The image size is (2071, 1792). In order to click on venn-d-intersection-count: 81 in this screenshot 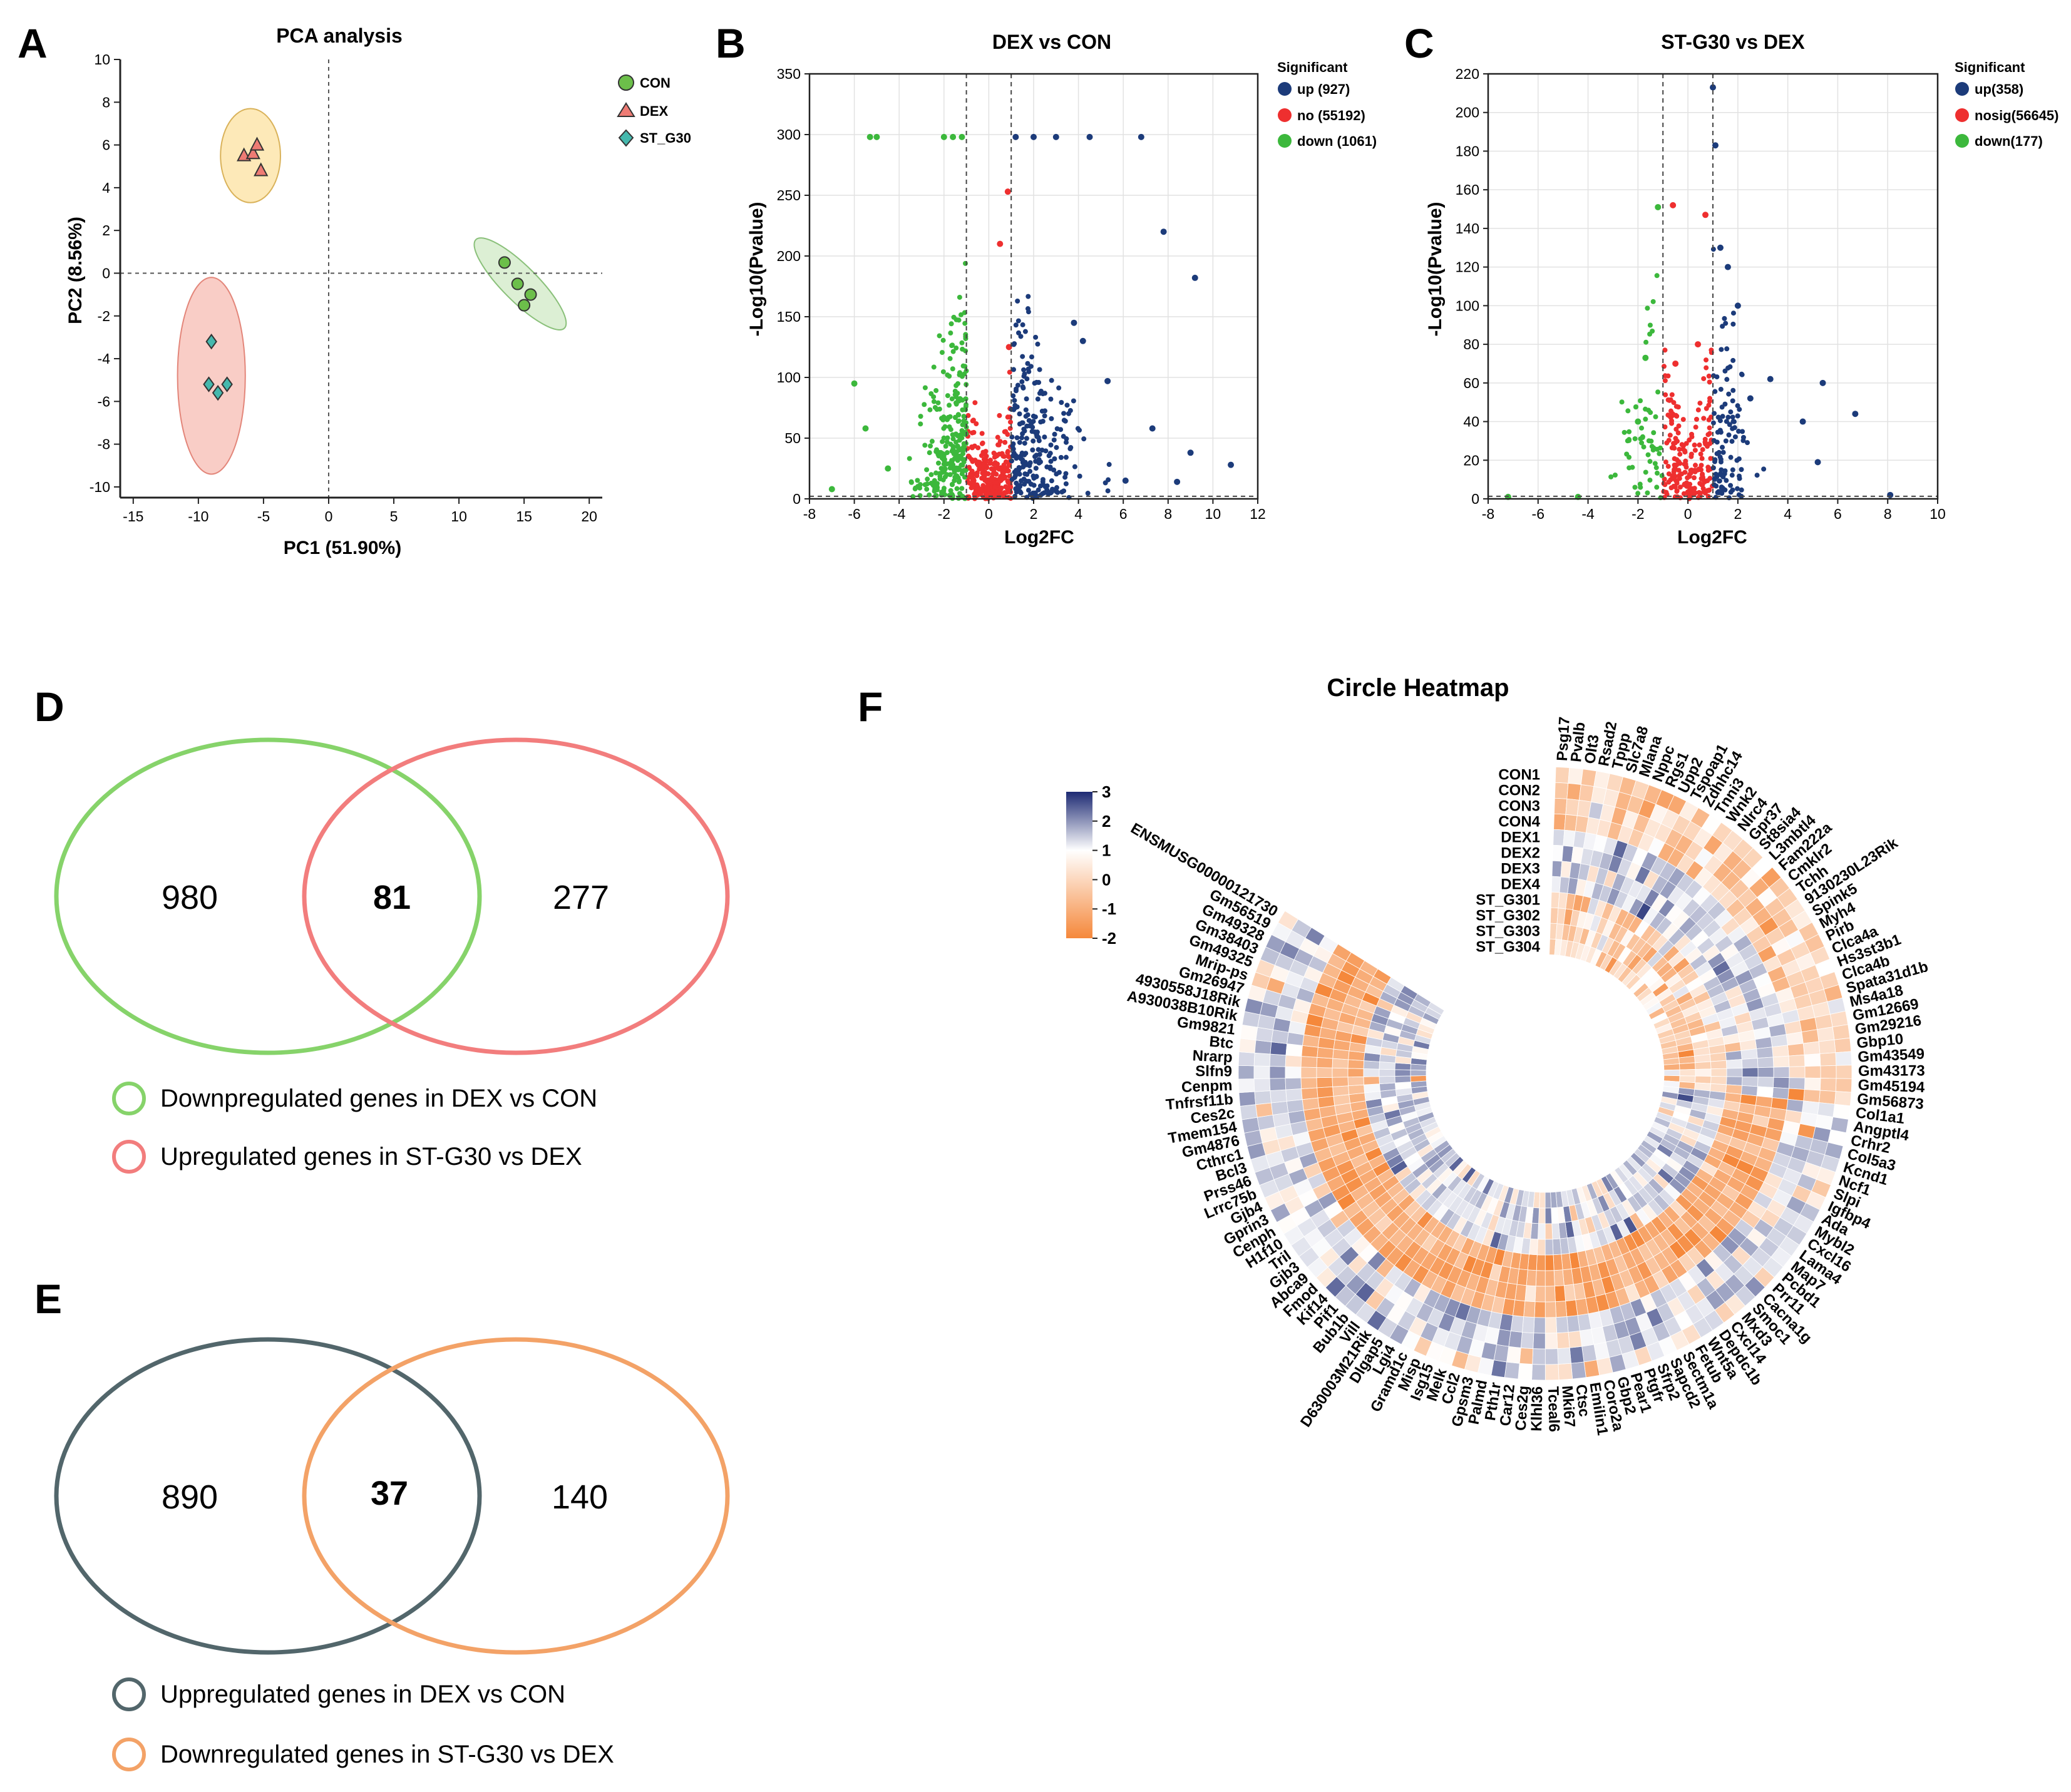, I will do `click(392, 897)`.